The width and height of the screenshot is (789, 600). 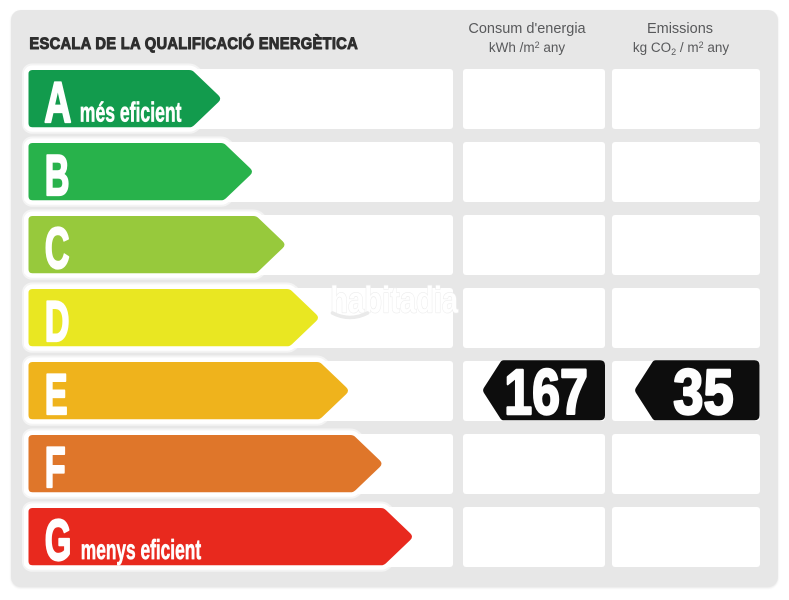 What do you see at coordinates (56, 395) in the screenshot?
I see `svg-text: E` at bounding box center [56, 395].